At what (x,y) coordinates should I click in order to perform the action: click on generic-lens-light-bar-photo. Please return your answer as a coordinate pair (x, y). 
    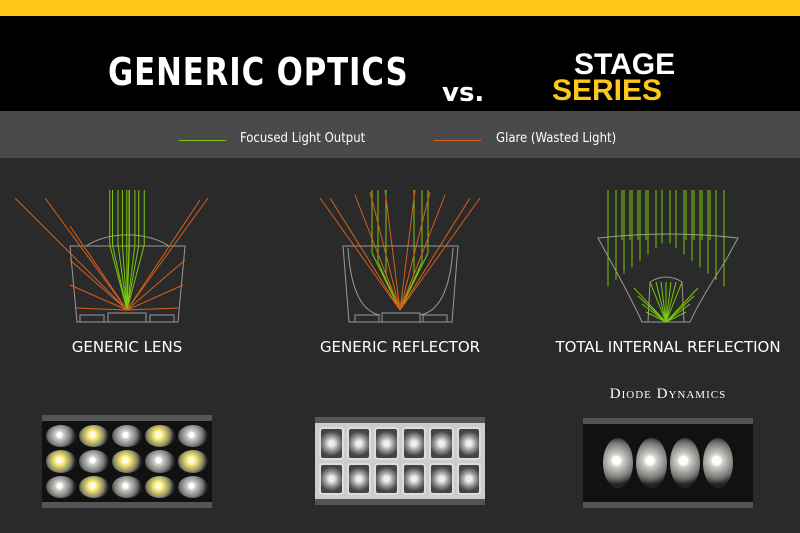
    Looking at the image, I should click on (127, 461).